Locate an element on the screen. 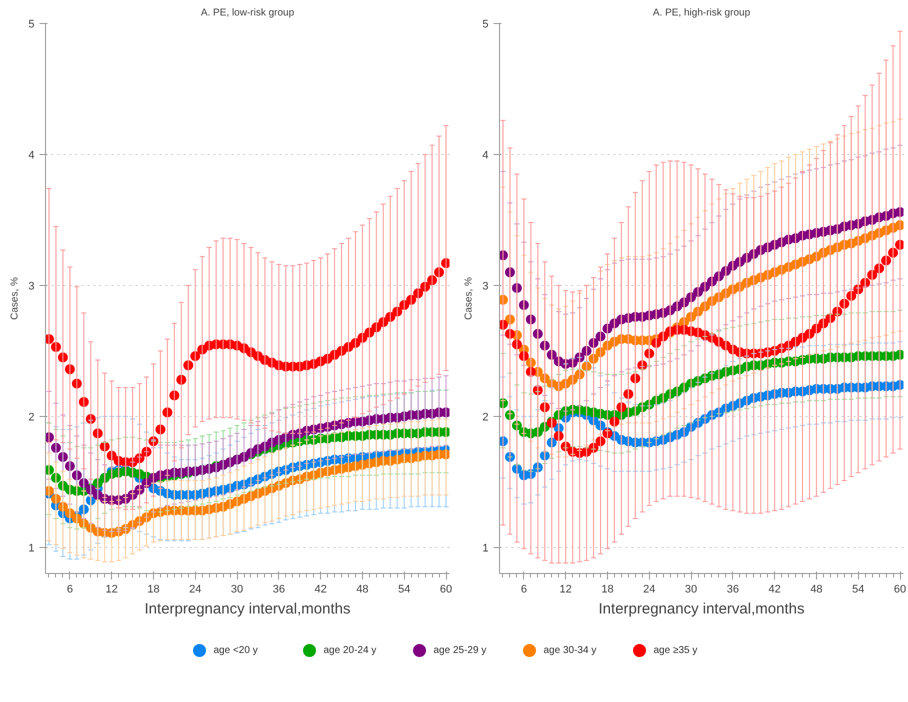 This screenshot has height=702, width=908. legend-label: age <20 y is located at coordinates (236, 650).